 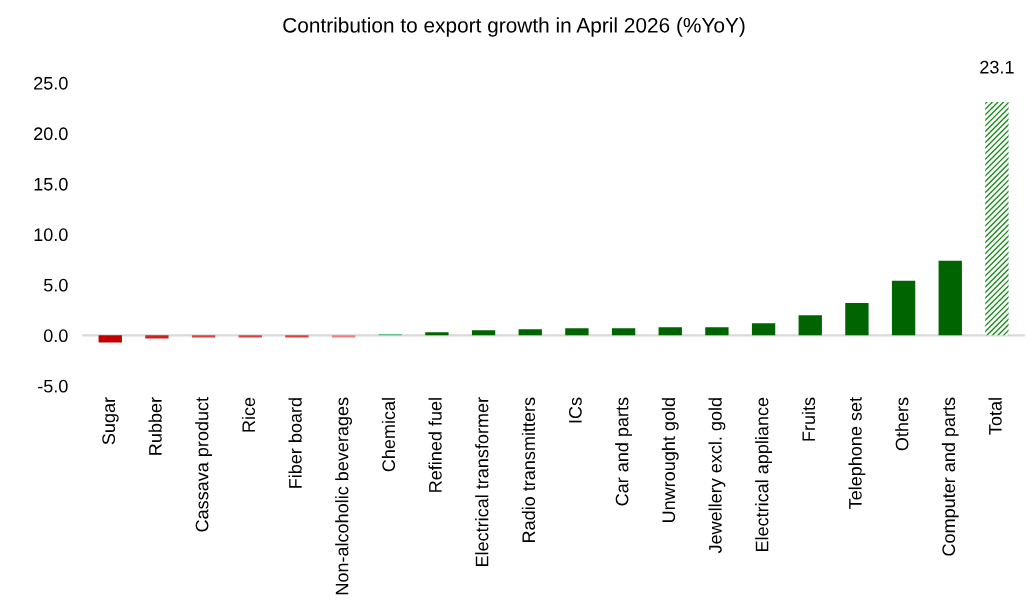 What do you see at coordinates (248, 414) in the screenshot?
I see `x-tick-label: Rice` at bounding box center [248, 414].